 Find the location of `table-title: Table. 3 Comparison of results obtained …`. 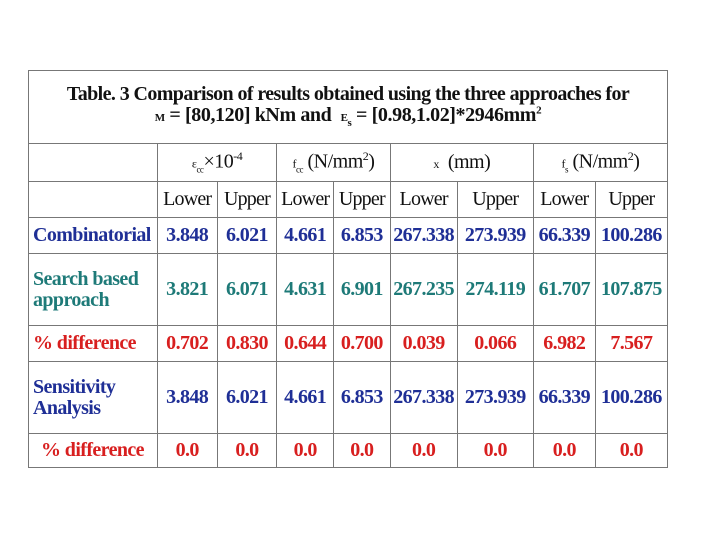

table-title: Table. 3 Comparison of results obtained … is located at coordinates (348, 107).